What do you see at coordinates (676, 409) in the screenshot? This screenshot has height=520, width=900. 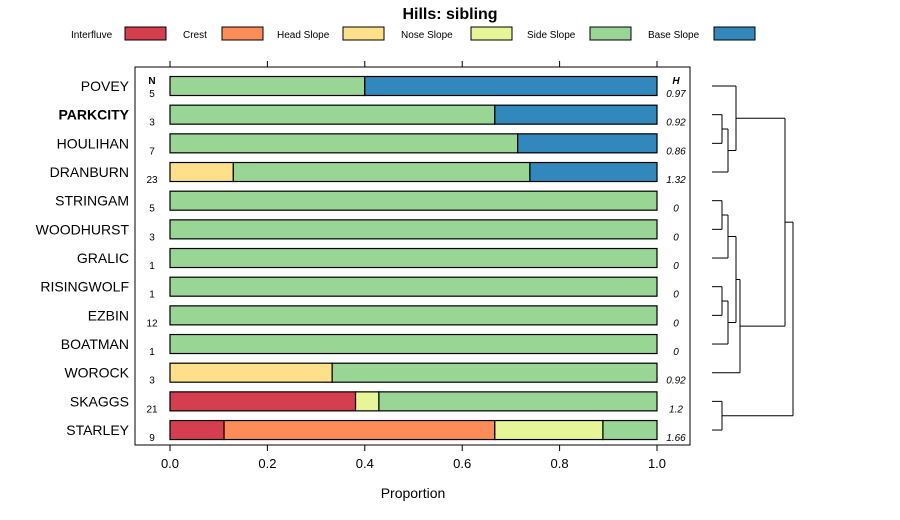 I see `h-value: 1.2` at bounding box center [676, 409].